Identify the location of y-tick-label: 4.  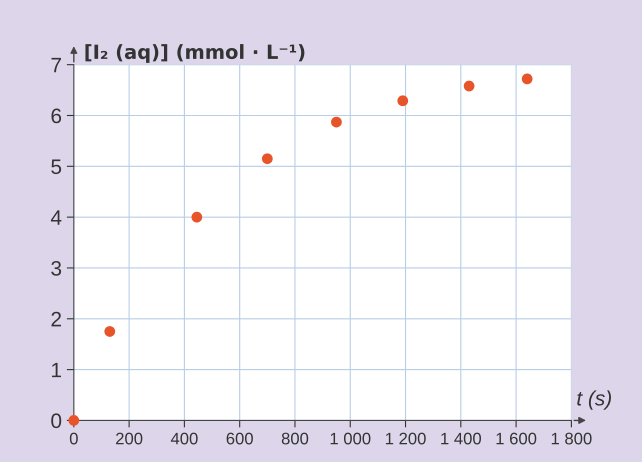
(56, 217).